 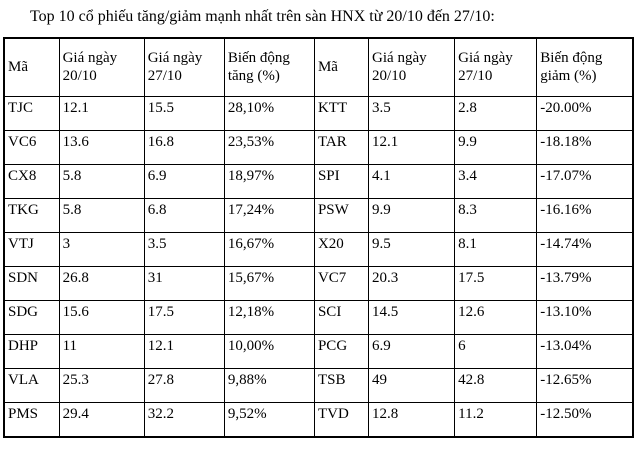 I want to click on change-percent-cell: -18.18%, so click(x=585, y=147).